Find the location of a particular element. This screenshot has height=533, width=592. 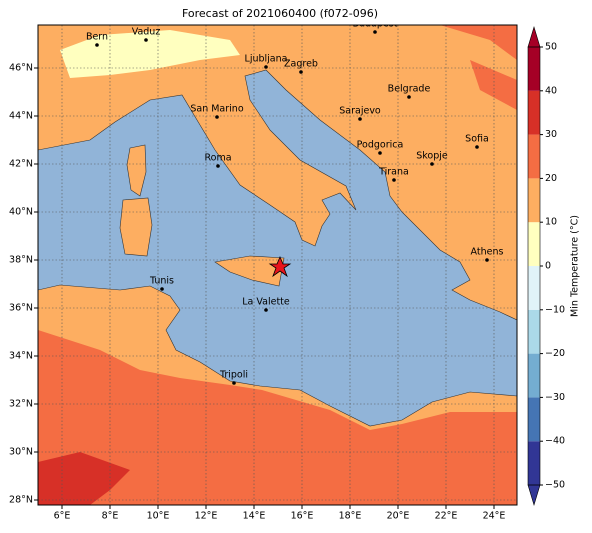

lon-tick-label: 6°E is located at coordinates (62, 516).